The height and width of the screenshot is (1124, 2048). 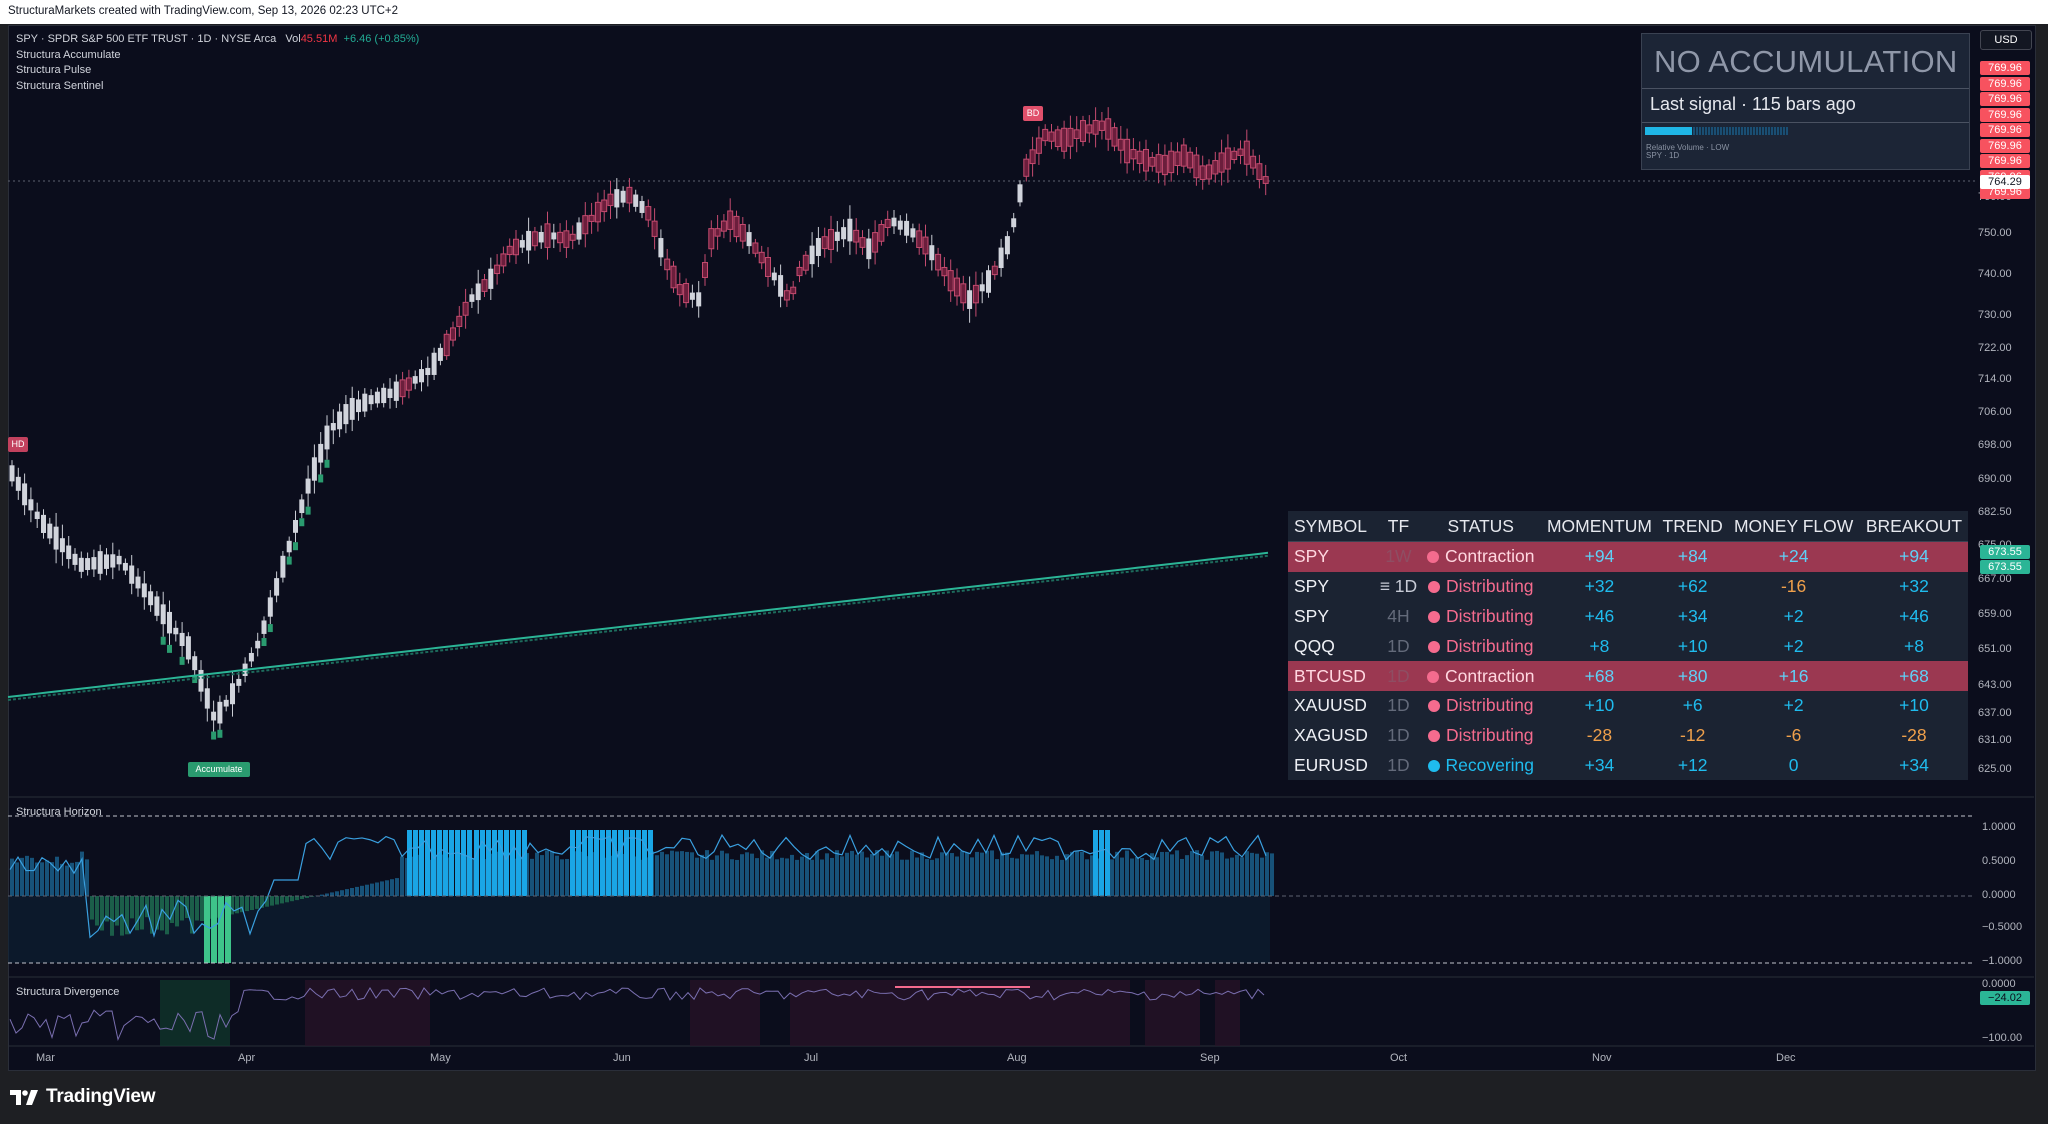 What do you see at coordinates (1995, 233) in the screenshot?
I see `price-axis-label: 750.00` at bounding box center [1995, 233].